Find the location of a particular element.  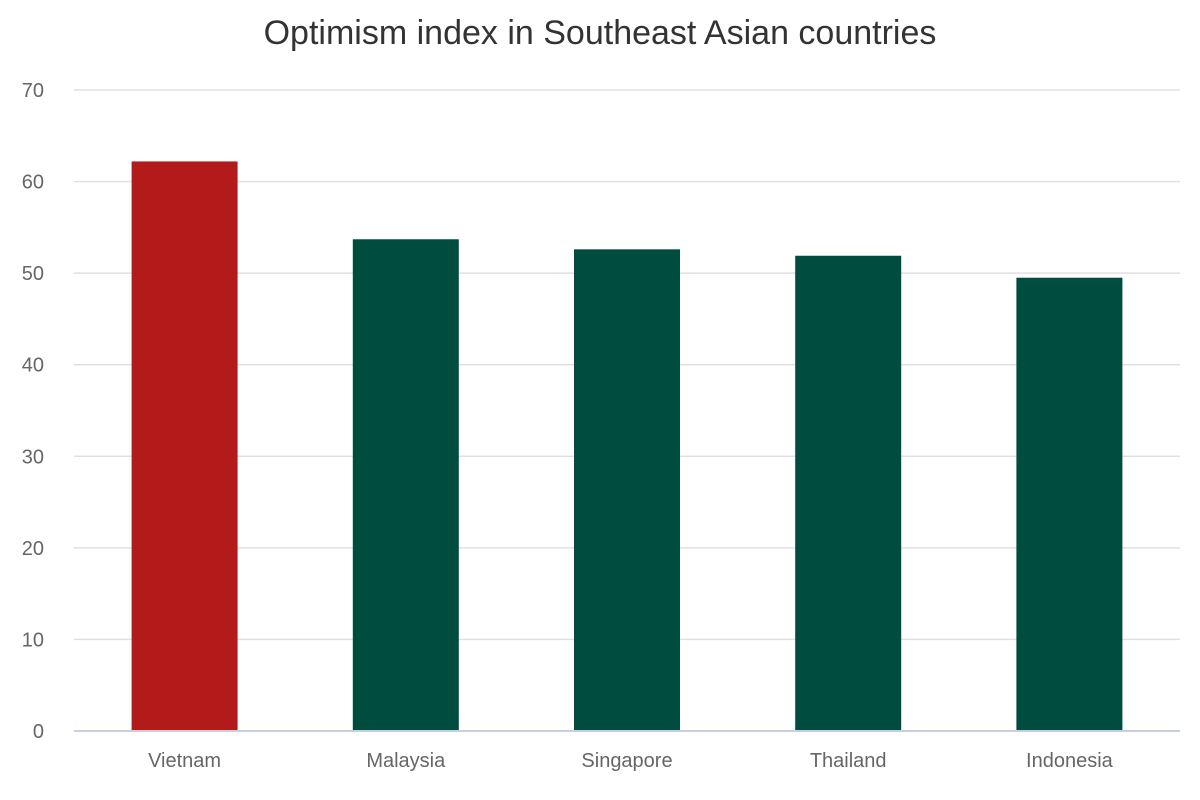

bar-thailand is located at coordinates (848, 493).